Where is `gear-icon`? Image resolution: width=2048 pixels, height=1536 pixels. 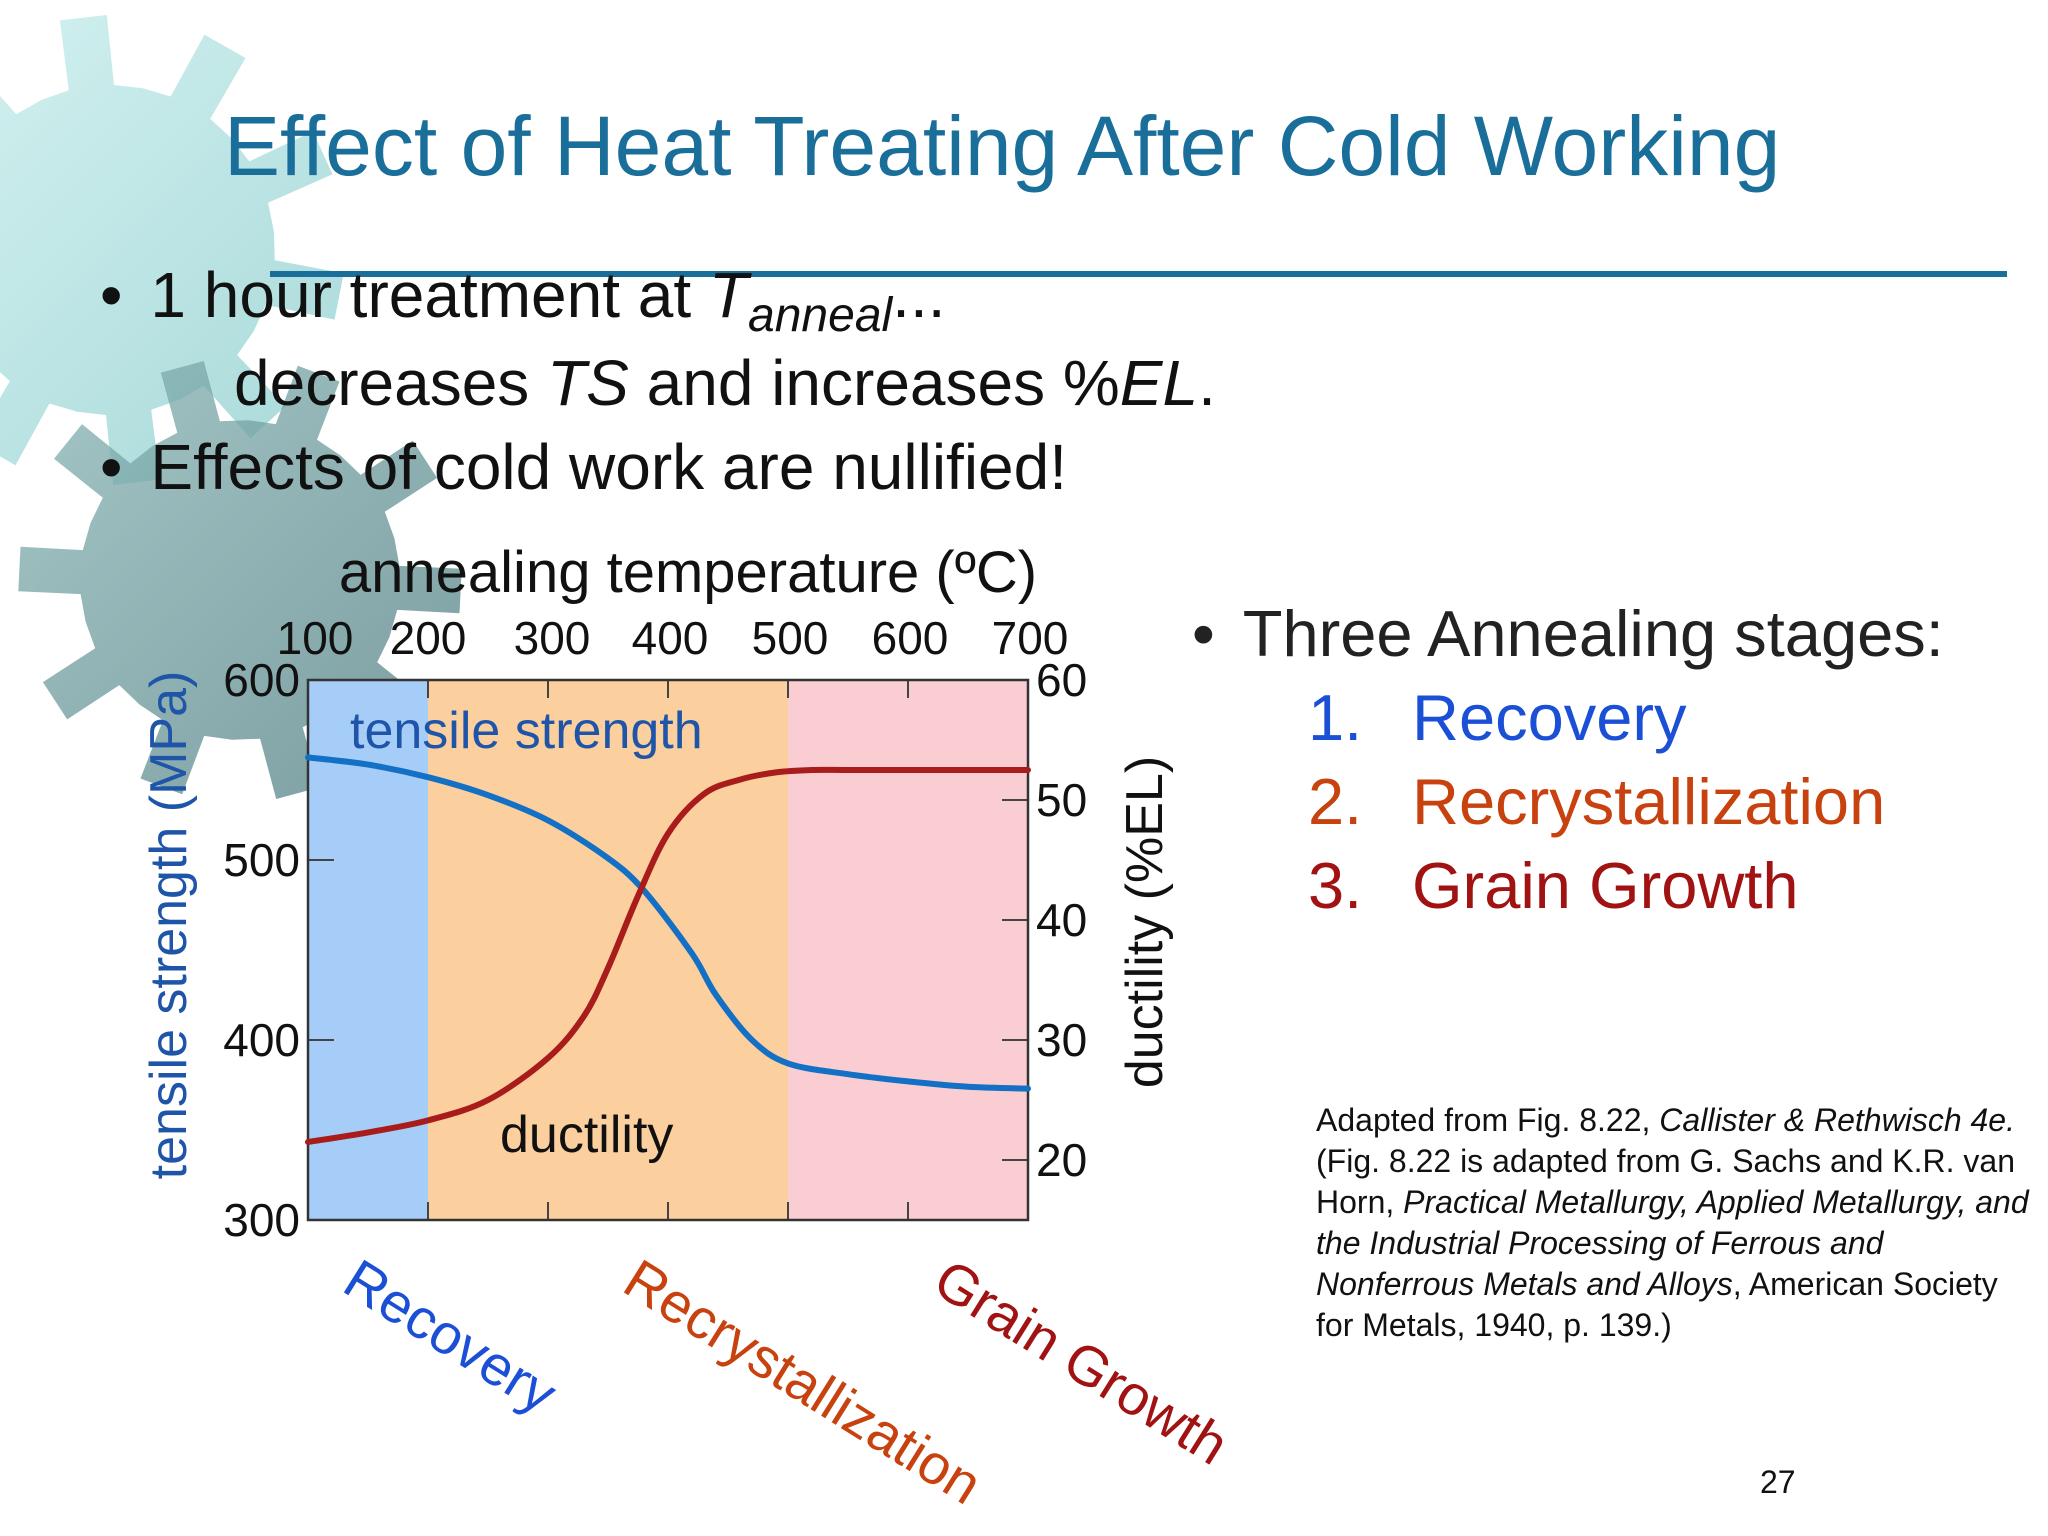
gear-icon is located at coordinates (172, 250).